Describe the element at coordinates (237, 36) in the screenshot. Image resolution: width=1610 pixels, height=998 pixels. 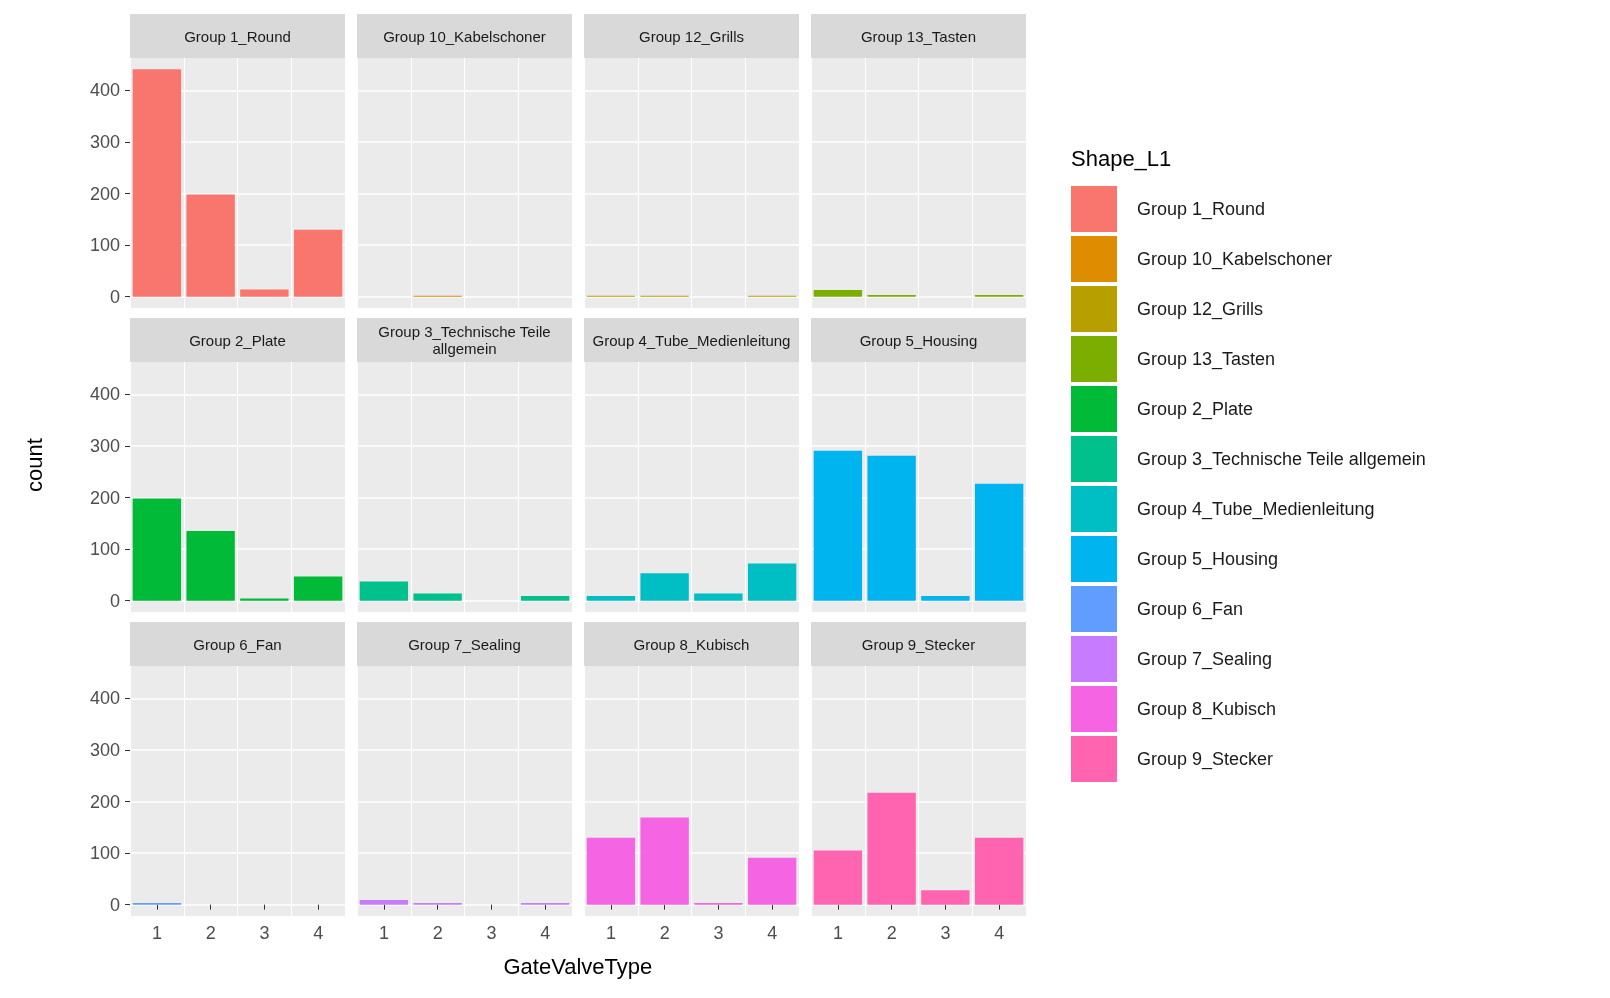
I see `chart-title: Group 1_Round` at that location.